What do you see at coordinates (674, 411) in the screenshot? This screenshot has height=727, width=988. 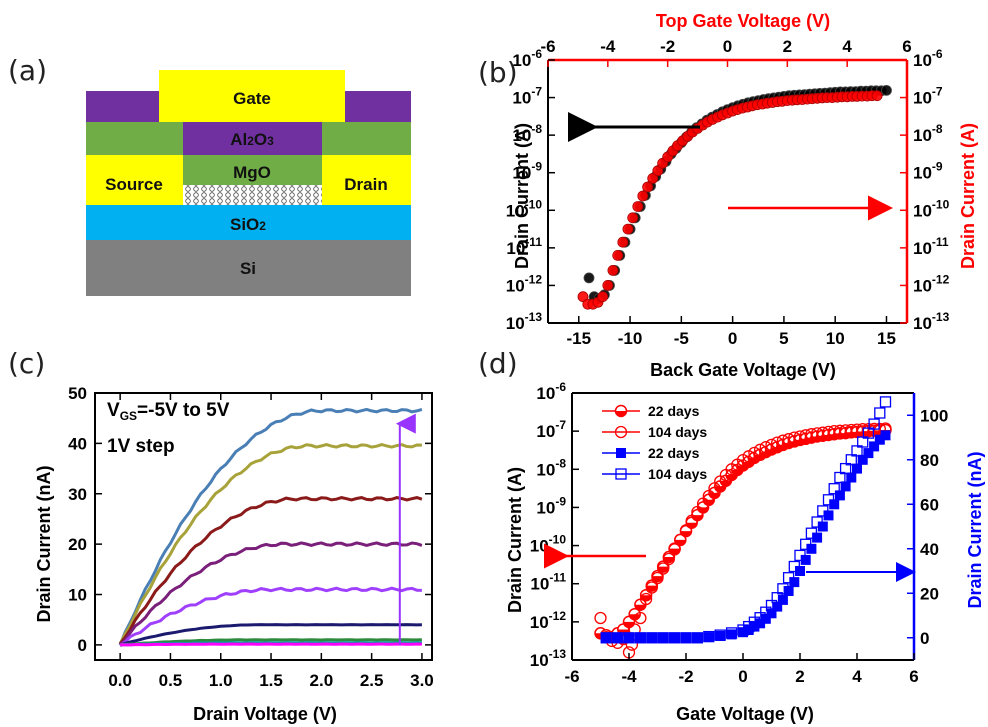 I see `legend-label: 22 days` at bounding box center [674, 411].